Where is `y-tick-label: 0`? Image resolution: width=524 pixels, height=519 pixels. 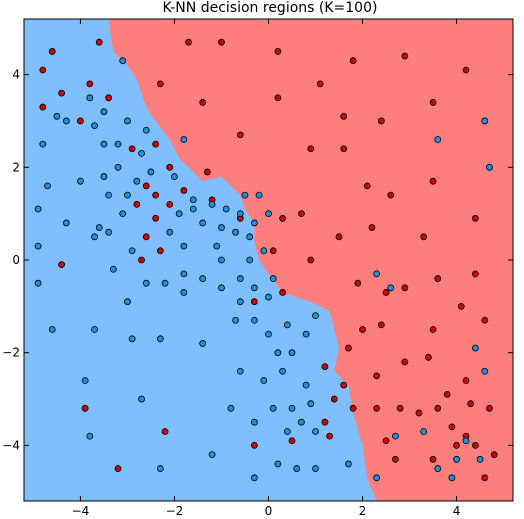
y-tick-label: 0 is located at coordinates (16, 260).